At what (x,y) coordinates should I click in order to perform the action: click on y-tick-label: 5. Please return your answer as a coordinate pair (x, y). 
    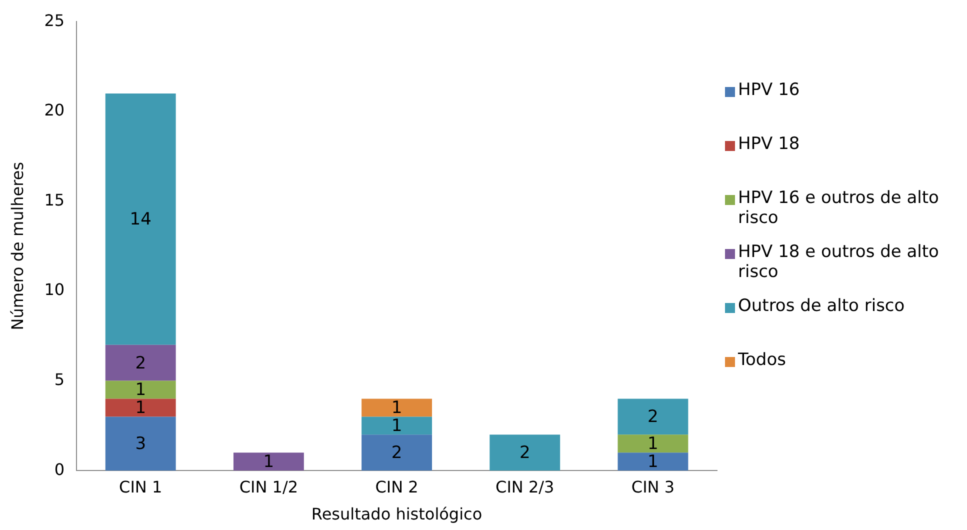
    Looking at the image, I should click on (59, 379).